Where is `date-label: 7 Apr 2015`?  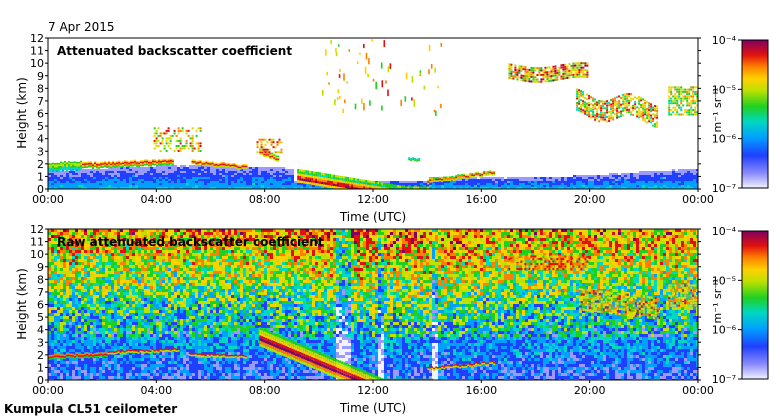
date-label: 7 Apr 2015 is located at coordinates (81, 27).